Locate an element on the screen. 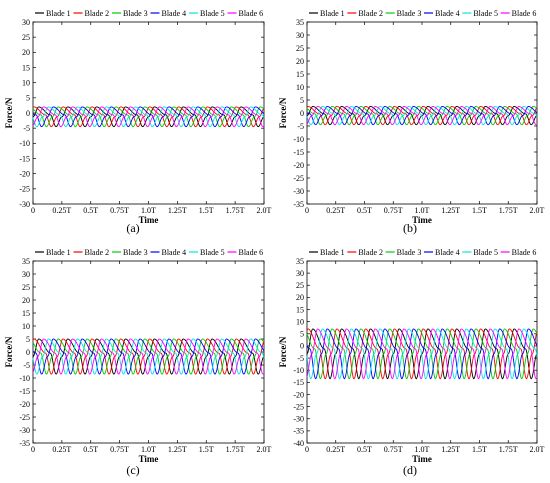  x-tick-label: 0.5T is located at coordinates (90, 210).